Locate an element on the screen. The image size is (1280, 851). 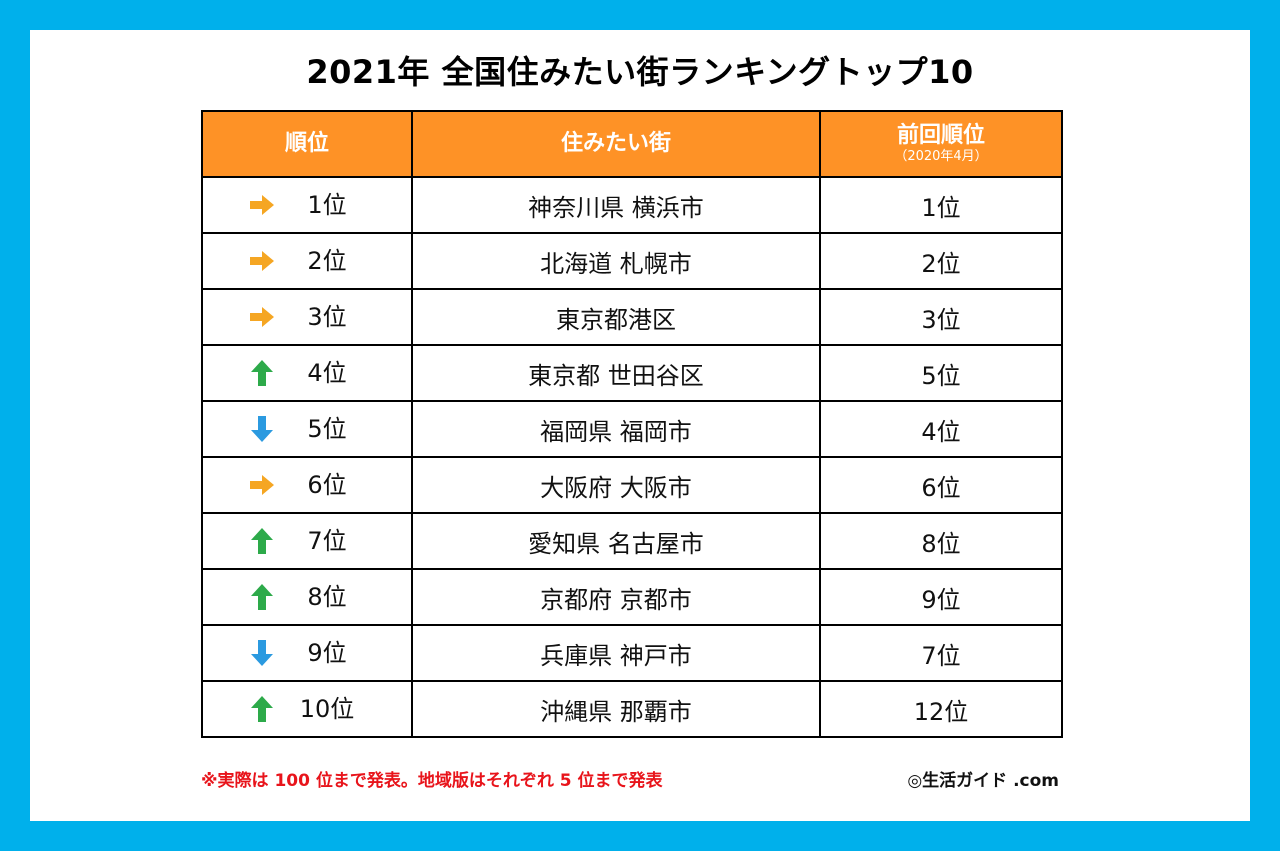
table-row: 6位 大阪府 大阪市 6位 is located at coordinates (632, 485).